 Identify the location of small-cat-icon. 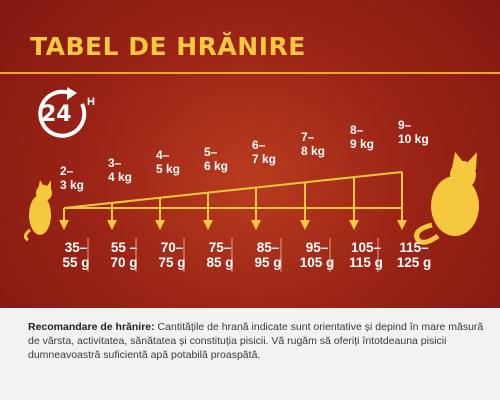
(37, 211).